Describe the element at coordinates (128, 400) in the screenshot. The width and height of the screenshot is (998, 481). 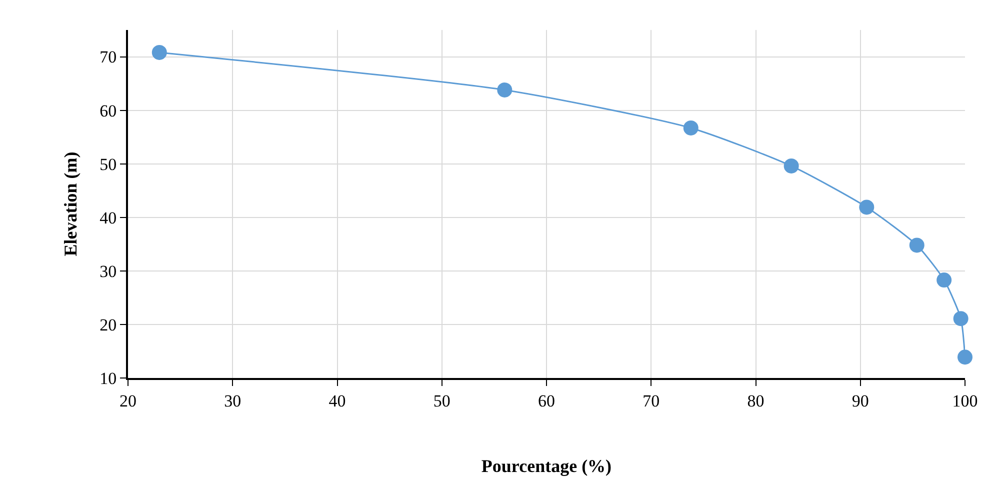
I see `x-tick-label: 20` at that location.